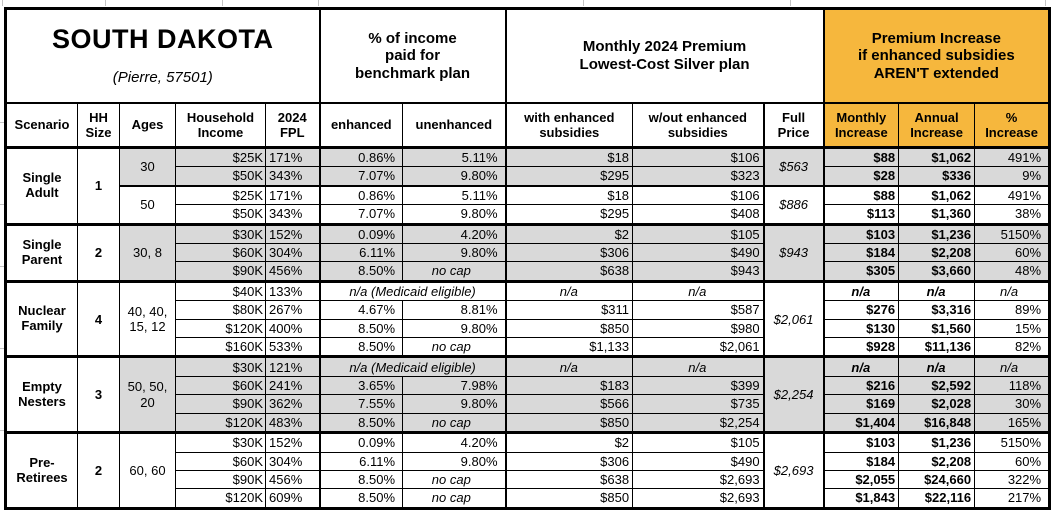  What do you see at coordinates (98, 394) in the screenshot?
I see `cell-hh-size: 3` at bounding box center [98, 394].